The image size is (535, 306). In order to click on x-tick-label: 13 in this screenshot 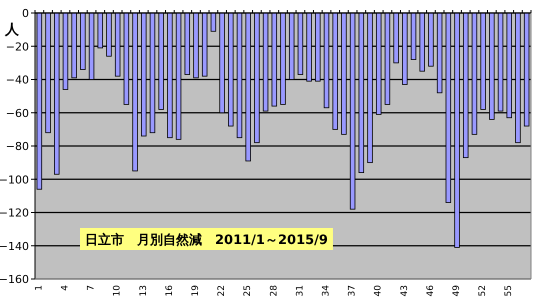, I will do `click(143, 290)`.